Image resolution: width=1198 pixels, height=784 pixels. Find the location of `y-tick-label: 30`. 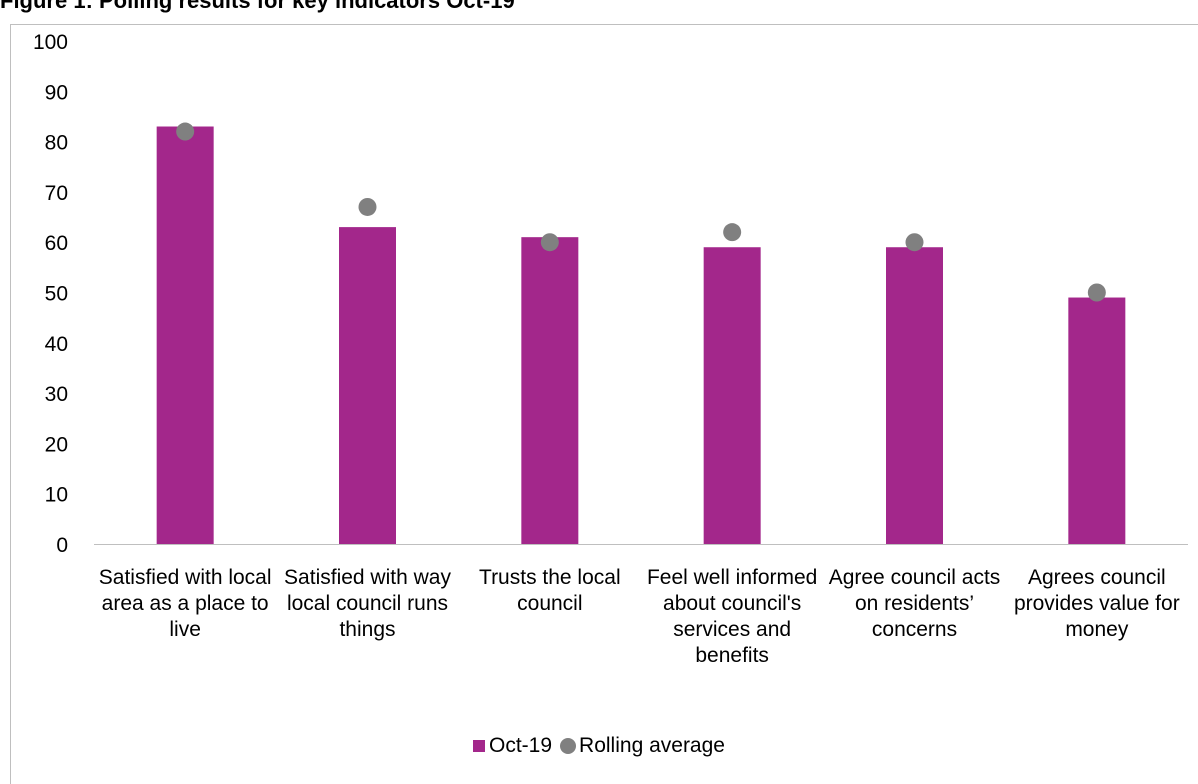

y-tick-label: 30 is located at coordinates (56, 394).